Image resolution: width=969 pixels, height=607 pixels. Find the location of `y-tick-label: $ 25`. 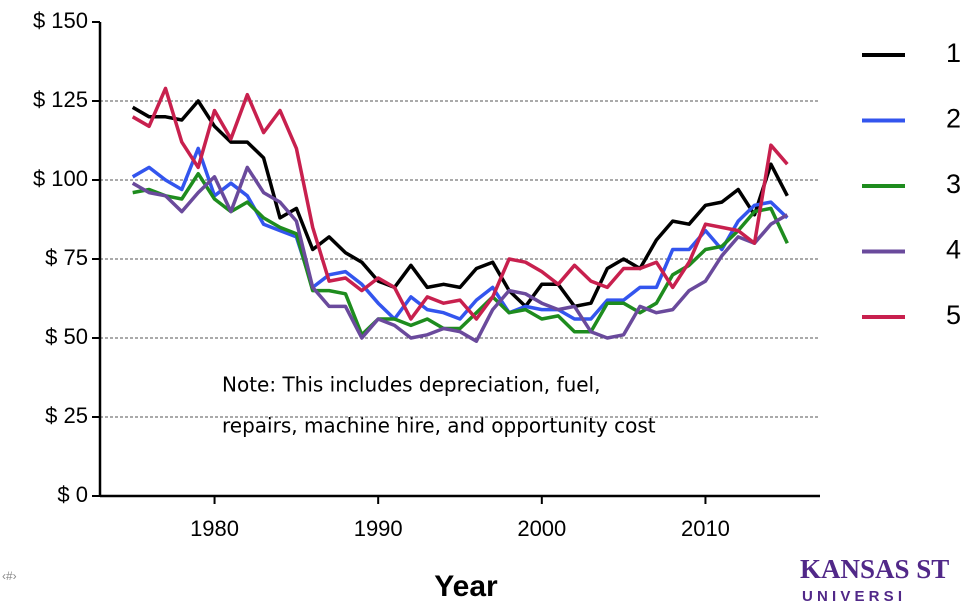

y-tick-label: $ 25 is located at coordinates (66, 415).